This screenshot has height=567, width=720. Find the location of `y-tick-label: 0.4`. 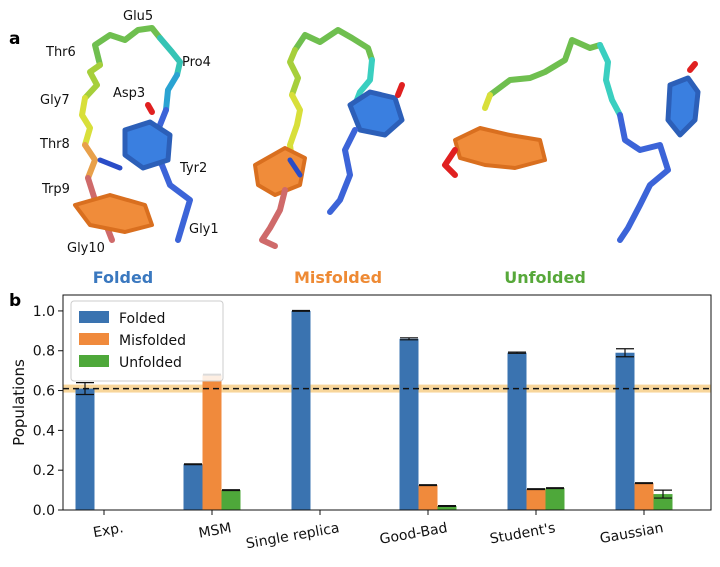

y-tick-label: 0.4 is located at coordinates (44, 431).